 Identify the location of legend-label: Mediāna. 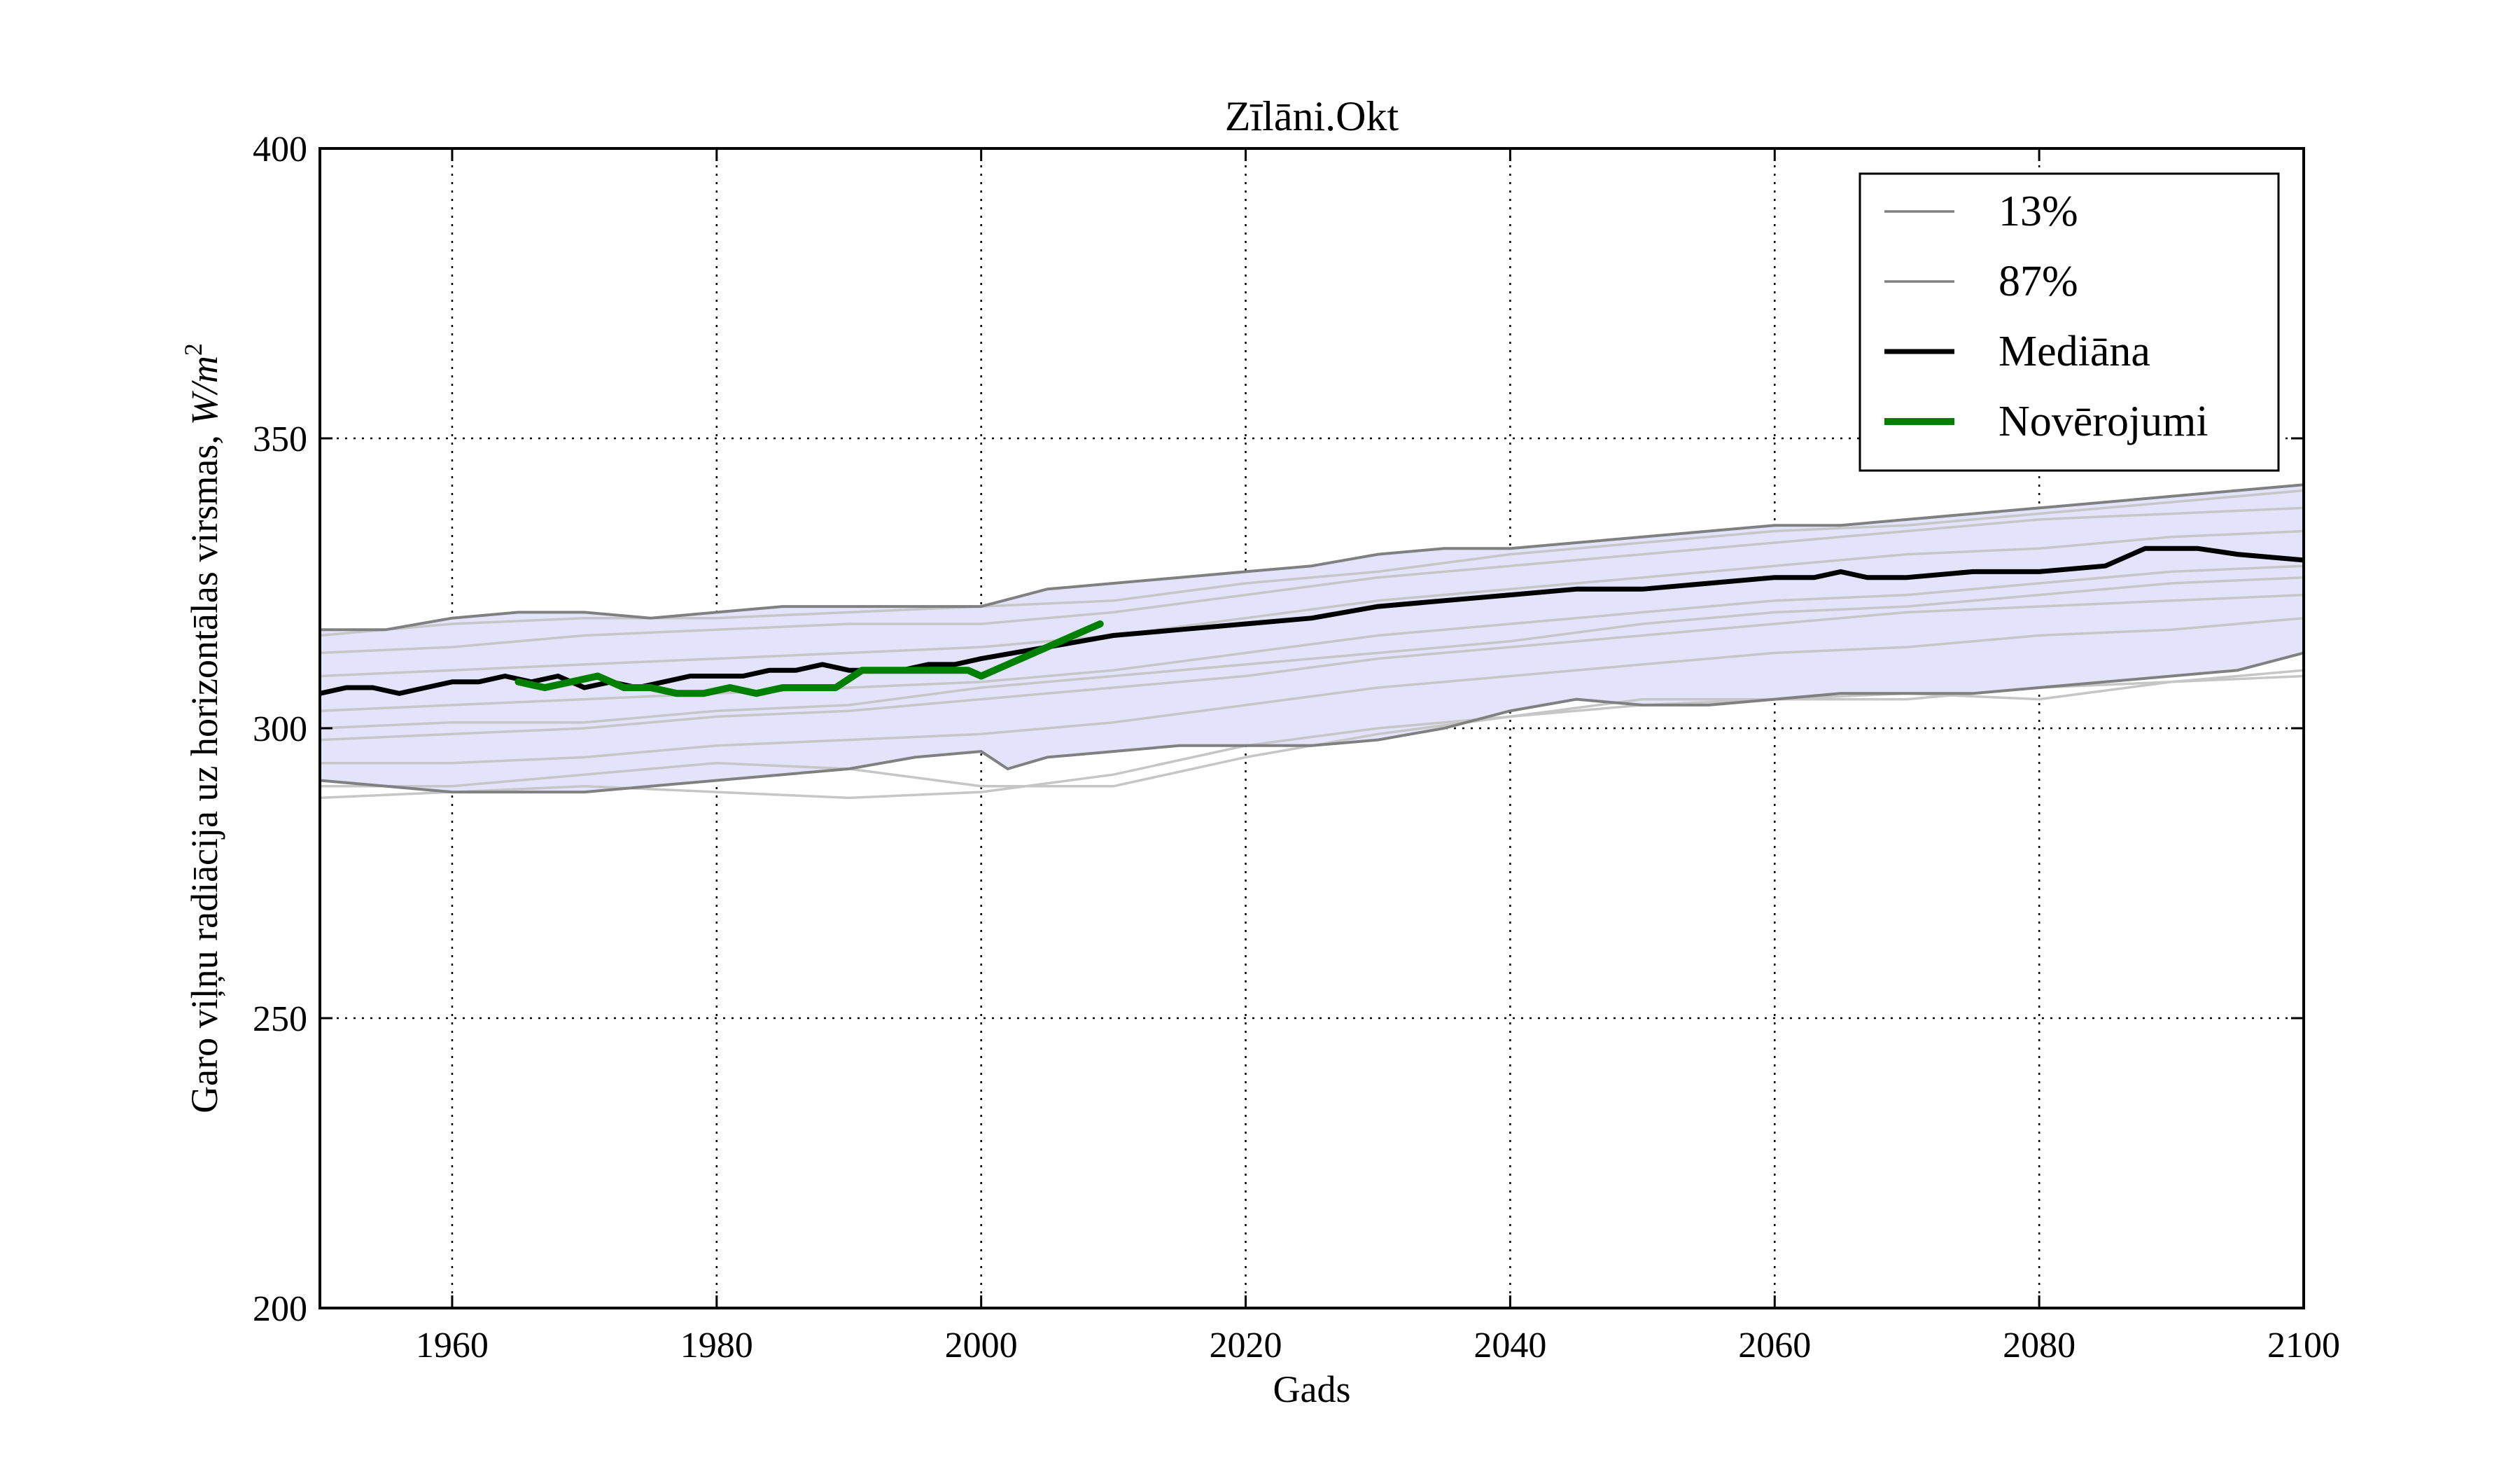
(2074, 352).